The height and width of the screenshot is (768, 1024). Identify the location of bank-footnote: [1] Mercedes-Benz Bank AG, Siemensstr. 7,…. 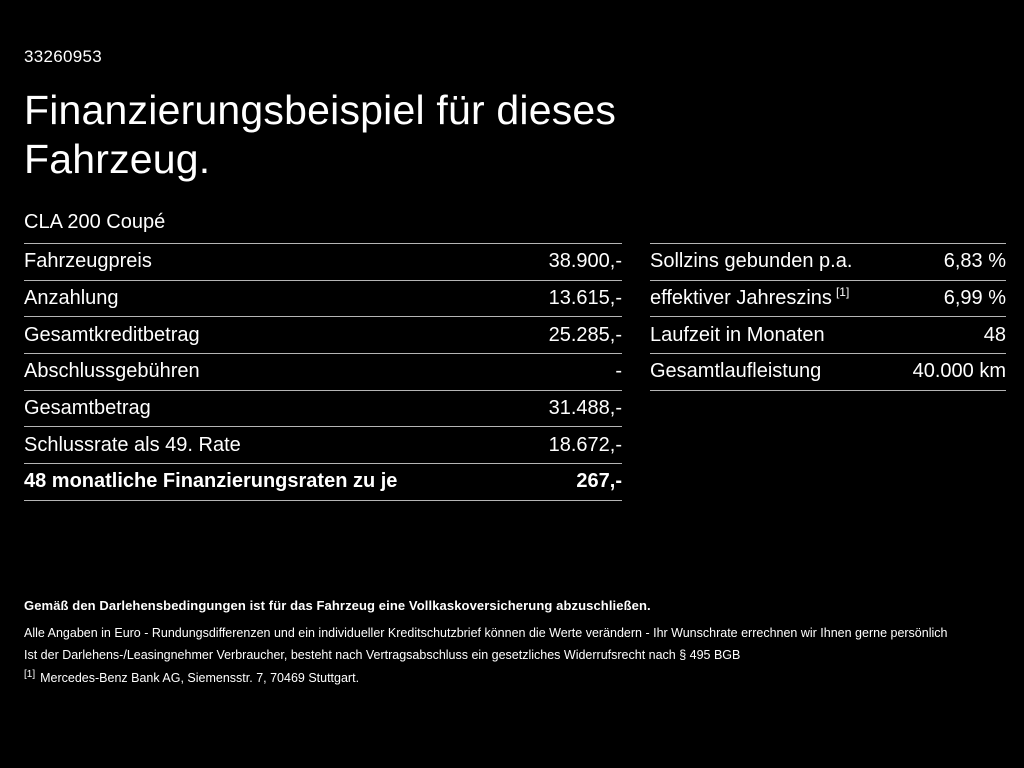
(192, 676).